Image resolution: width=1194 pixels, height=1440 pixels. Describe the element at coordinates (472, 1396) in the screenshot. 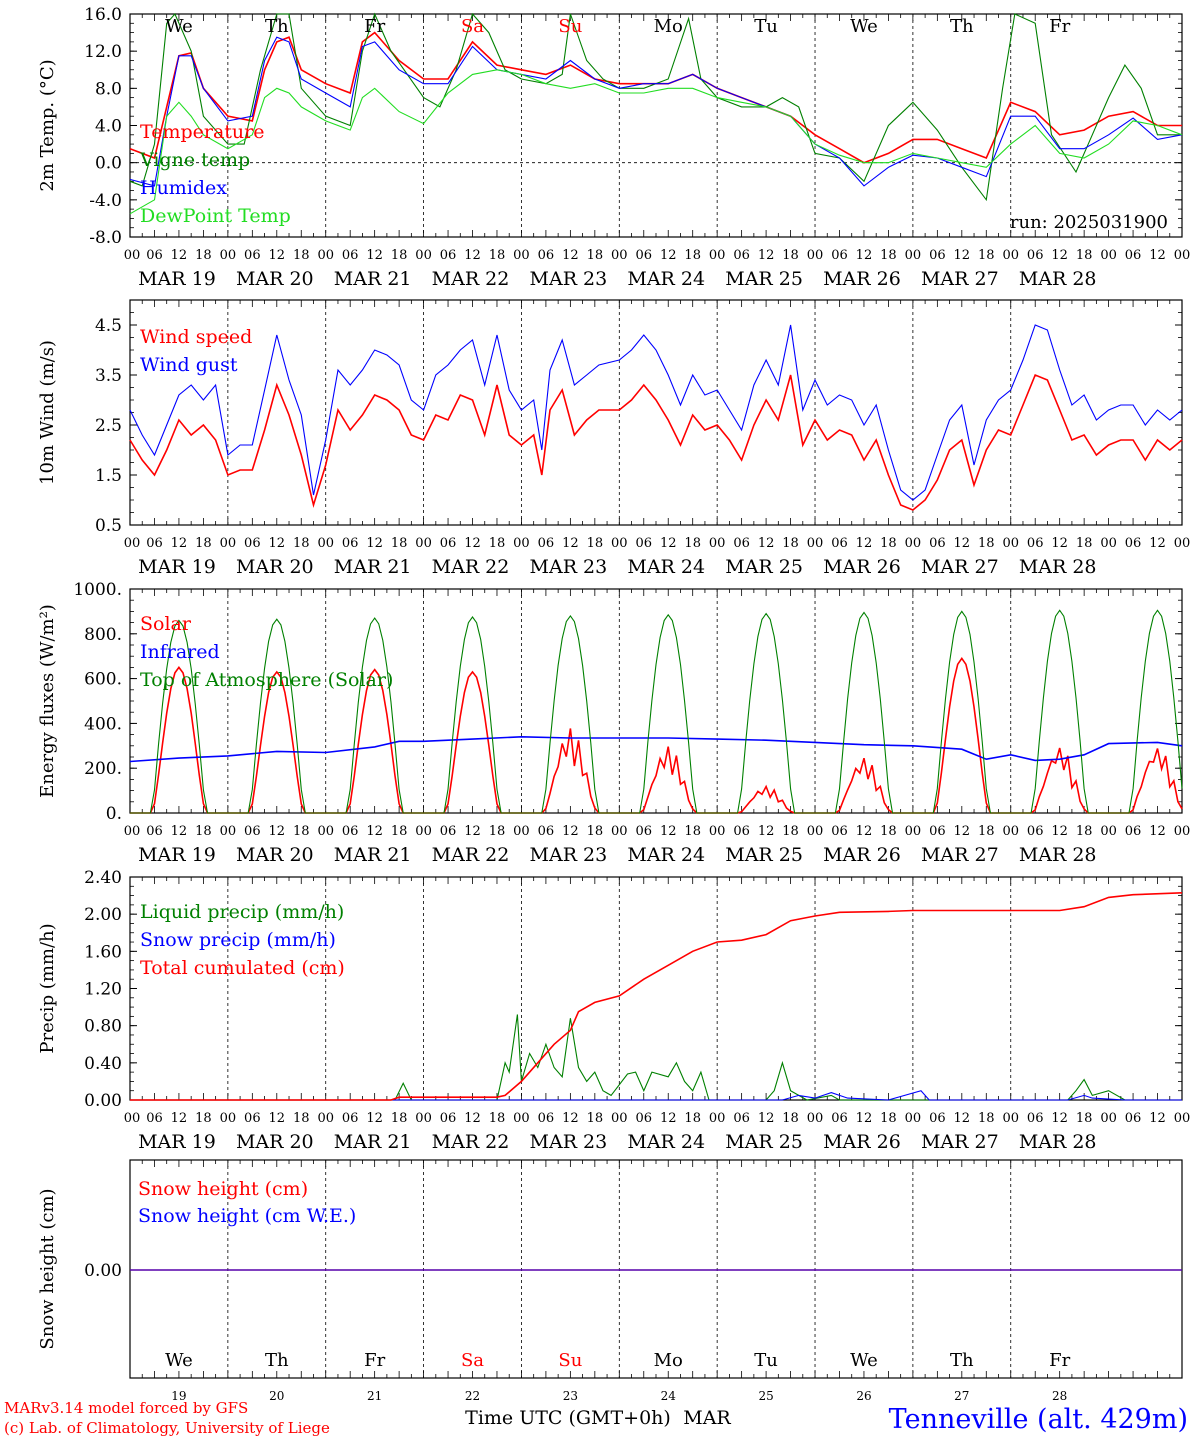

I see `day-number-label: 22` at that location.